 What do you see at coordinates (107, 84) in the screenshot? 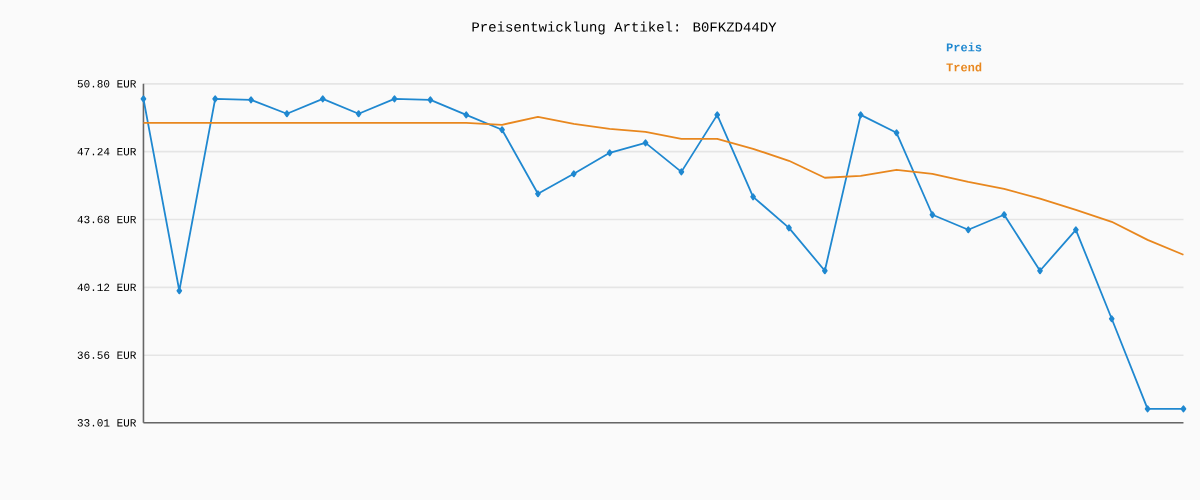
I see `y-tick-label: 50.80 EUR` at bounding box center [107, 84].